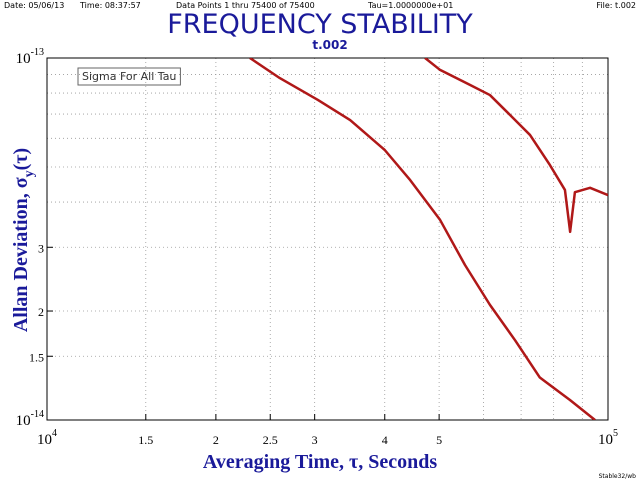 The height and width of the screenshot is (480, 640). I want to click on x-tick-label: 1.5, so click(145, 440).